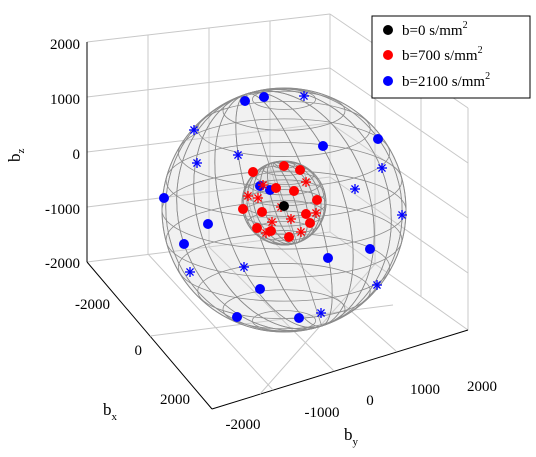 The width and height of the screenshot is (536, 457). I want to click on legend-marker-b2100, so click(388, 81).